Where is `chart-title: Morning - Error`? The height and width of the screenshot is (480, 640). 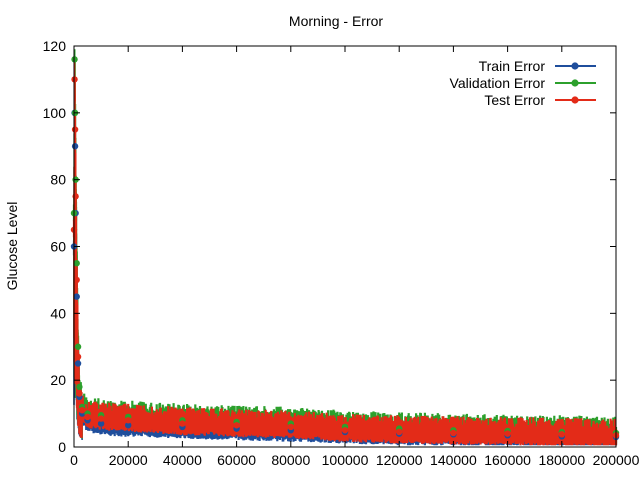 chart-title: Morning - Error is located at coordinates (336, 21).